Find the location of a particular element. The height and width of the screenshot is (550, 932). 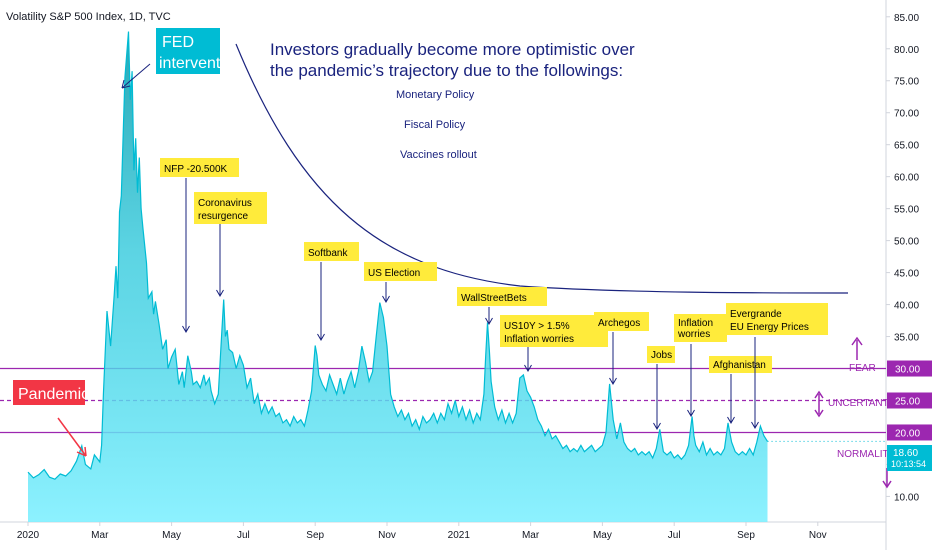

reason-fiscal-policy: Fiscal Policy is located at coordinates (435, 125).